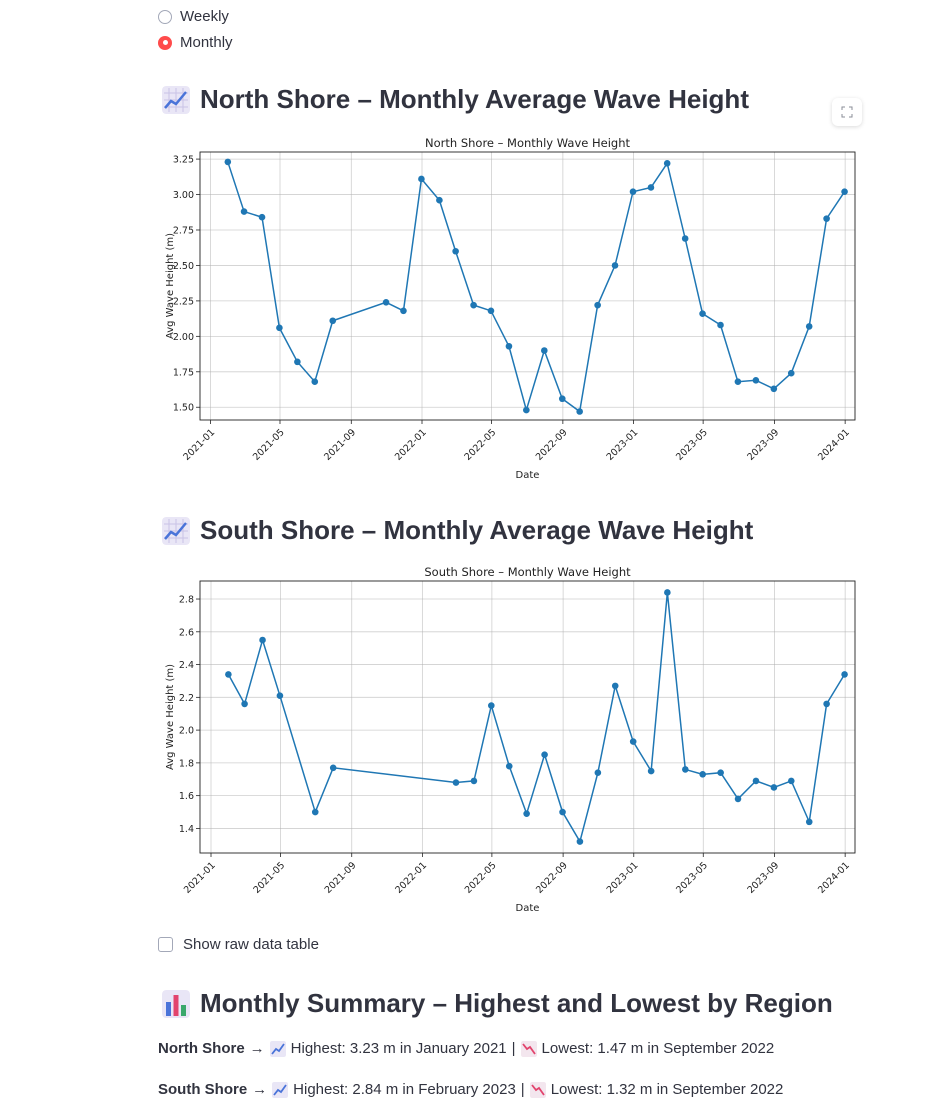  Describe the element at coordinates (341, 878) in the screenshot. I see `south-x-tick-label: 2021-09` at that location.